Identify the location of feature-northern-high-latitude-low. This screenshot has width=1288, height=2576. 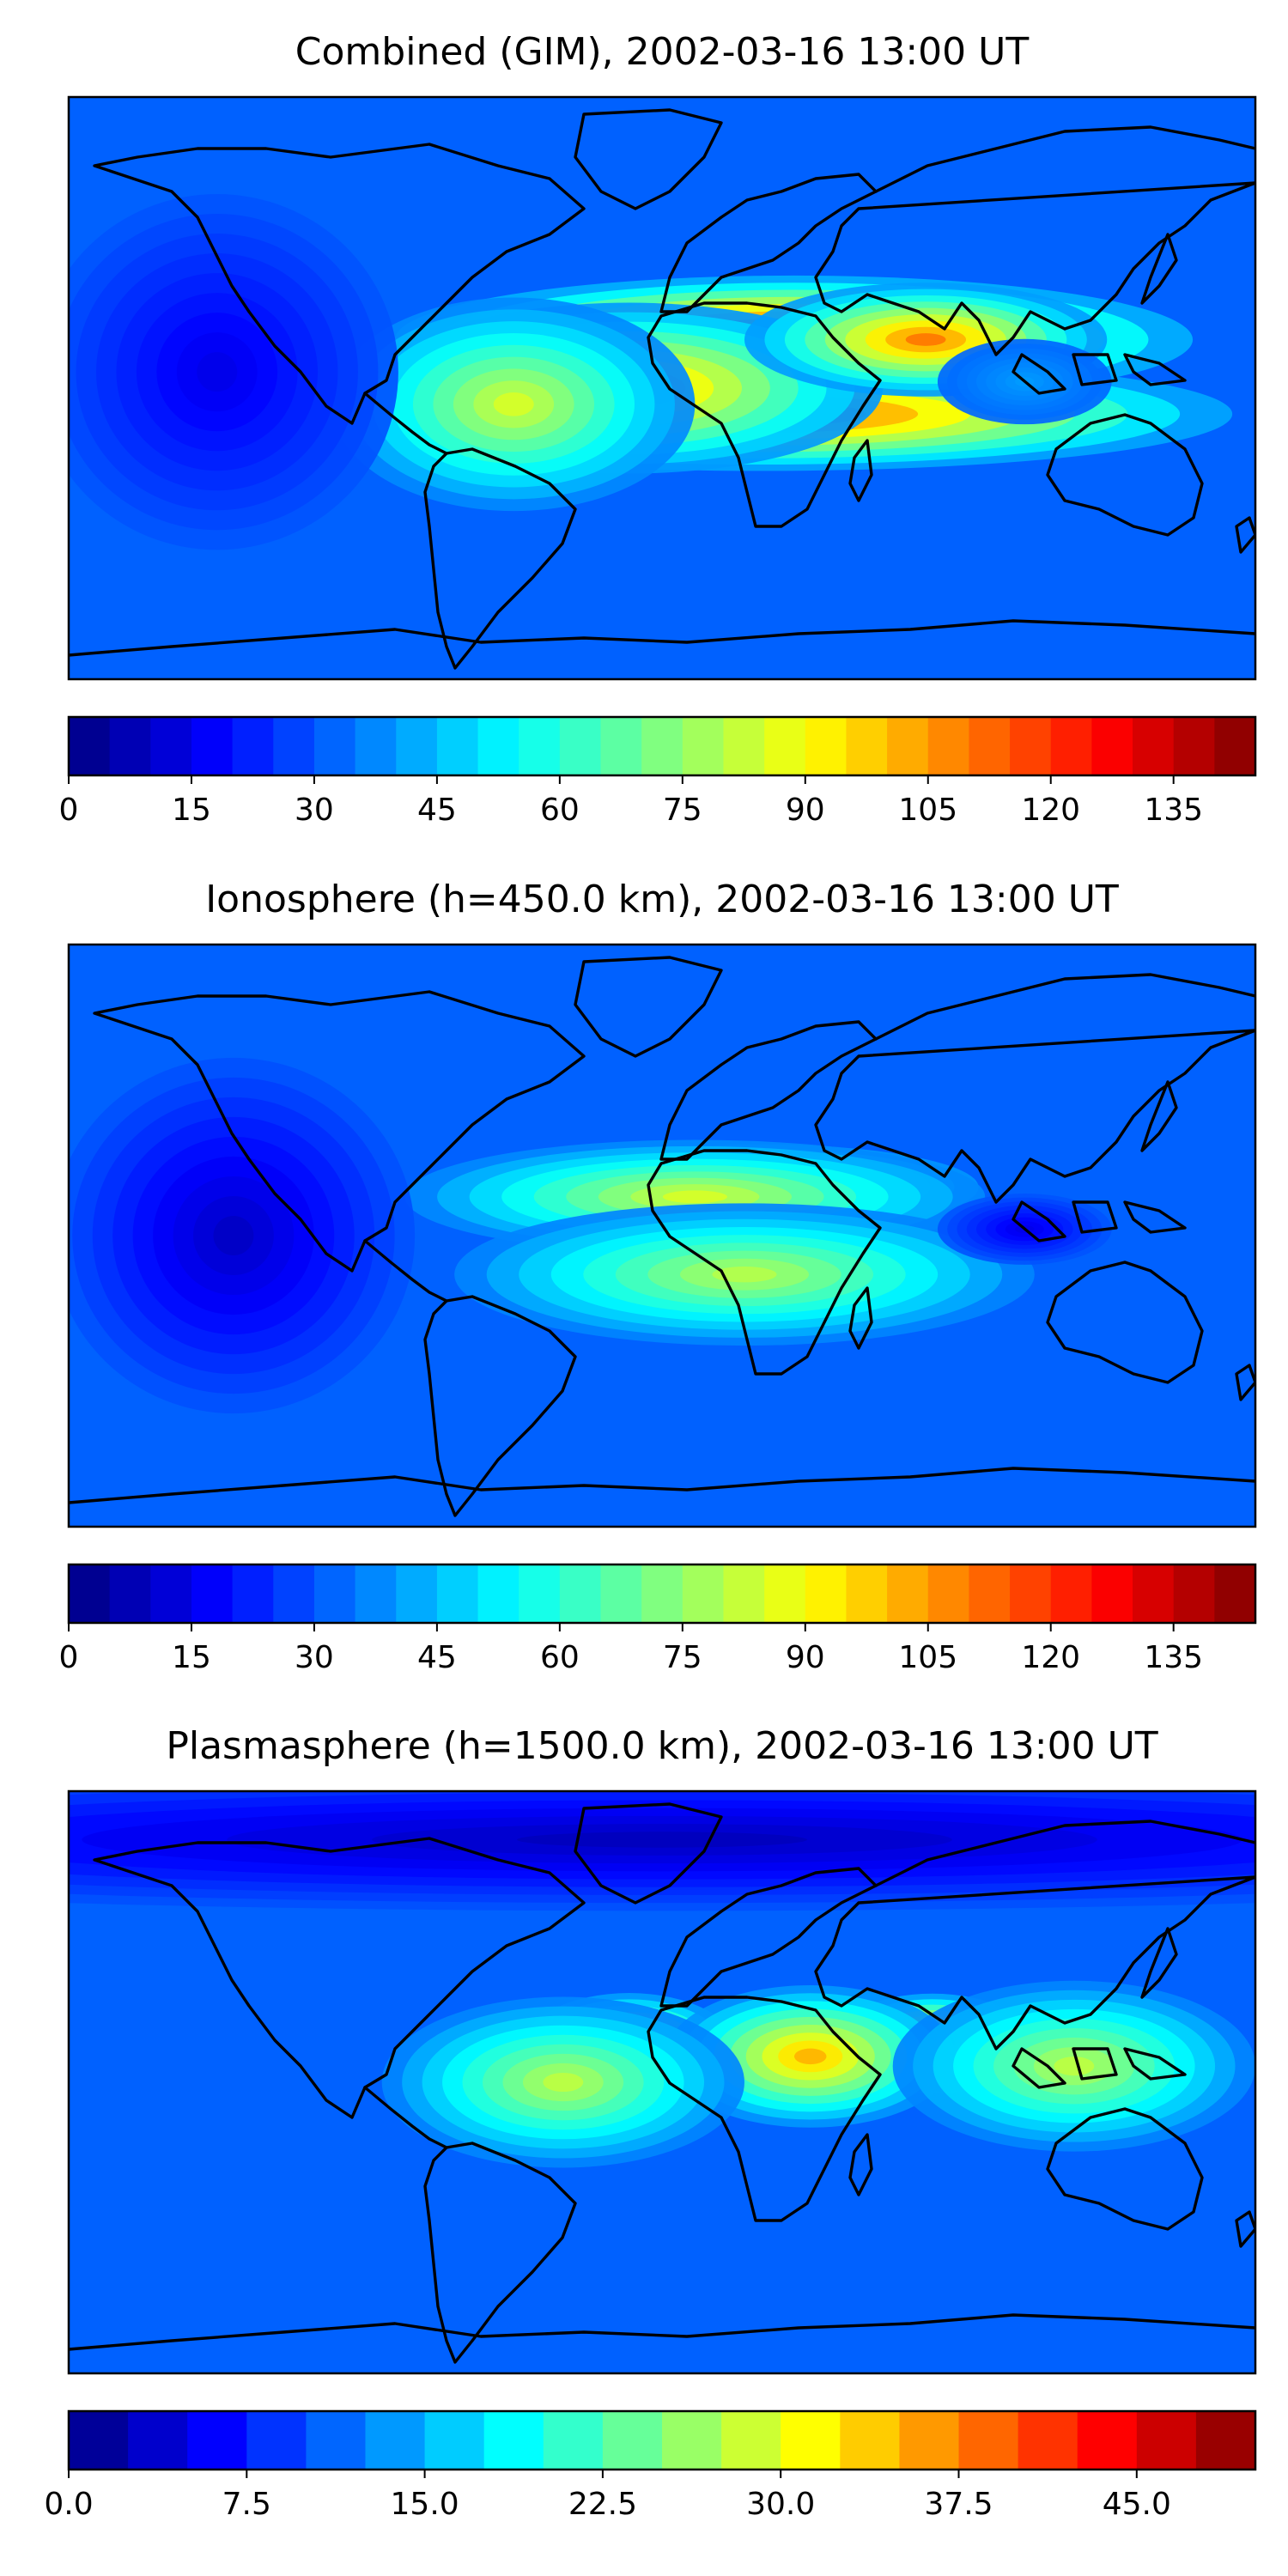
(662, 1851).